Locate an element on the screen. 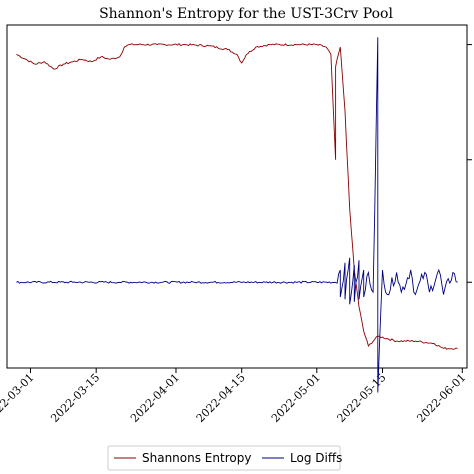 The width and height of the screenshot is (474, 474). x-tick-label: 2022-03-01 is located at coordinates (18, 398).